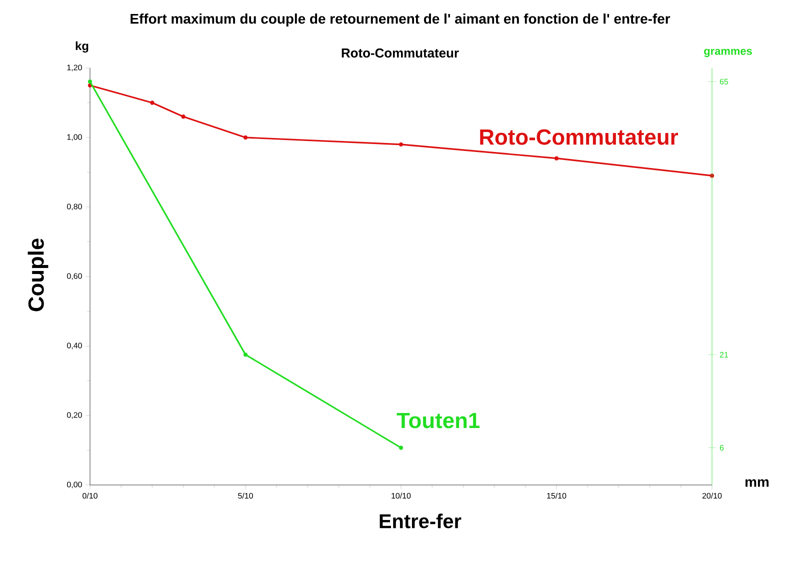 The width and height of the screenshot is (800, 565). I want to click on y2-axis-title: grammes, so click(728, 53).